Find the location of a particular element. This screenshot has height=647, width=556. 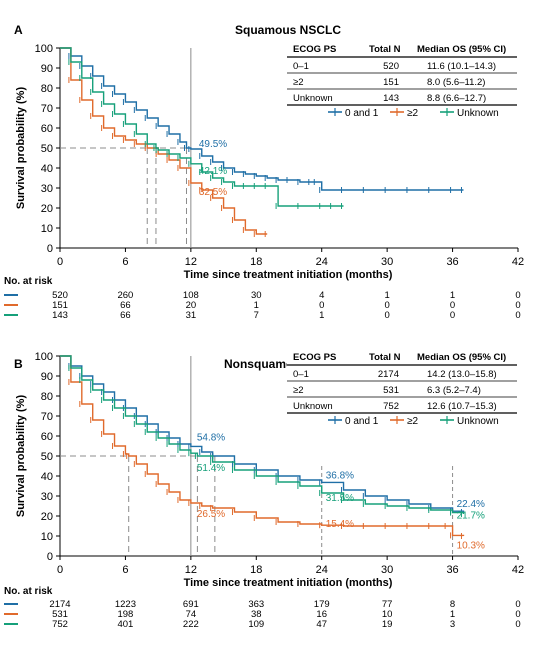

table-cell: 8.0 (5.6–11.2) is located at coordinates (456, 82).